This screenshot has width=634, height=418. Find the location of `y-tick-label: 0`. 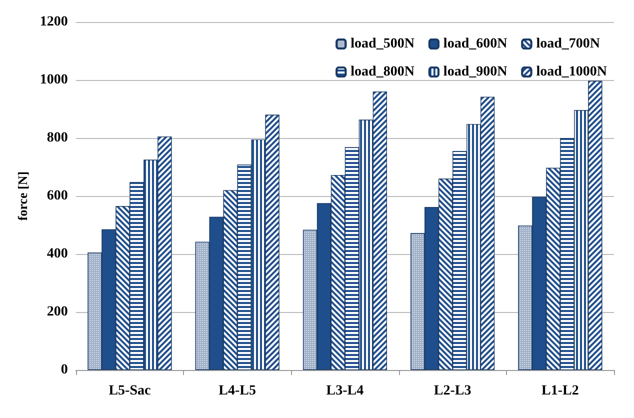

y-tick-label: 0 is located at coordinates (64, 370).